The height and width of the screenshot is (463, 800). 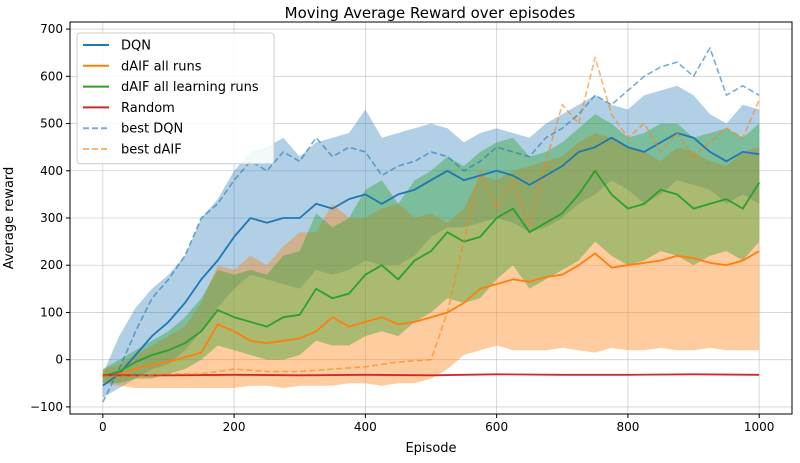 What do you see at coordinates (161, 66) in the screenshot?
I see `legend-label: dAIF all runs` at bounding box center [161, 66].